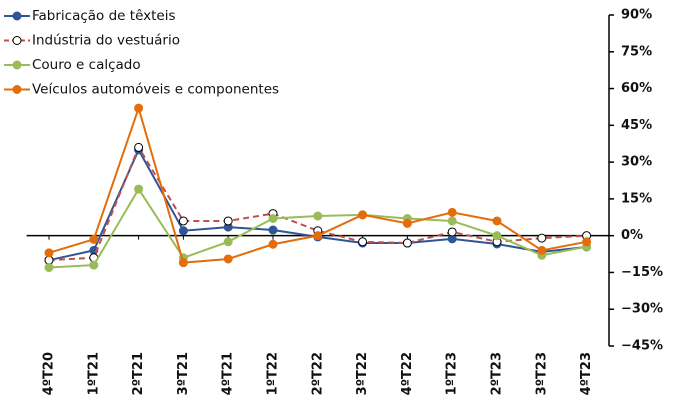 This screenshot has width=683, height=412. What do you see at coordinates (636, 125) in the screenshot?
I see `y-tick-label: 45%` at bounding box center [636, 125].